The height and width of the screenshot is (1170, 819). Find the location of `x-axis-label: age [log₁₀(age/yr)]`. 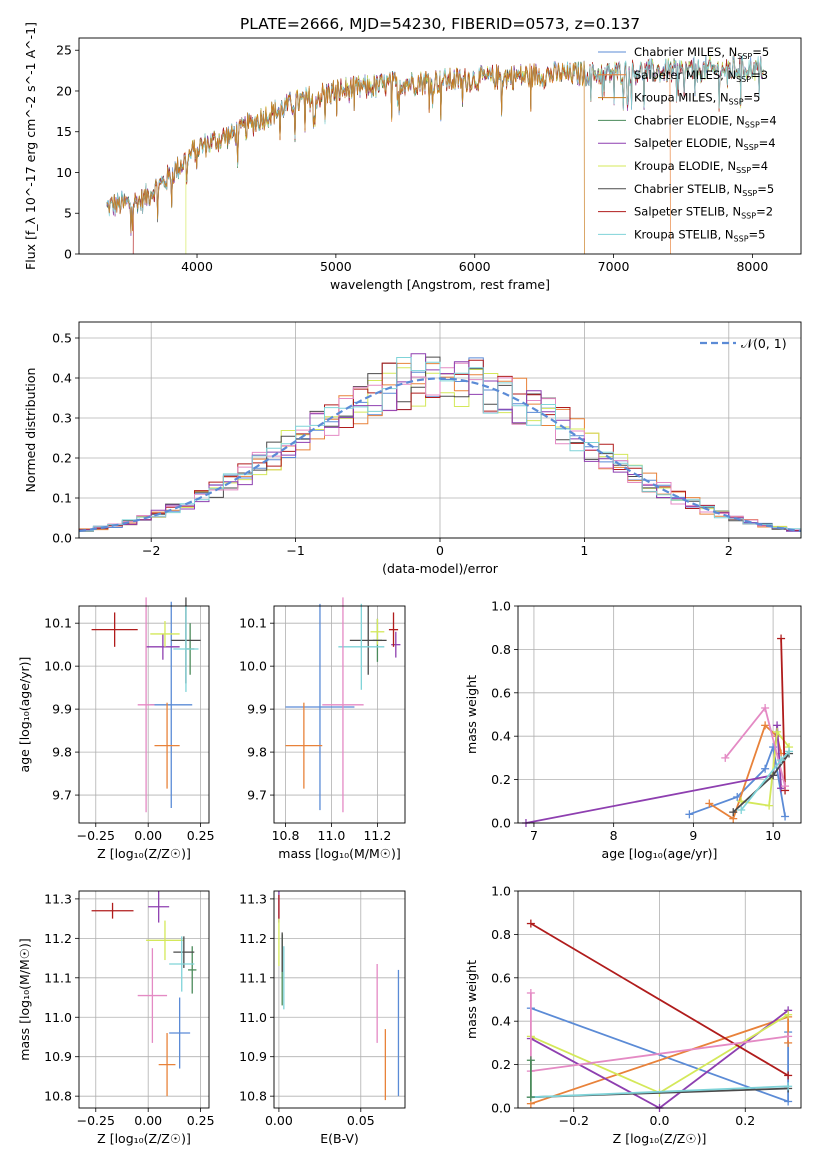

x-axis-label: age [log₁₀(age/yr)] is located at coordinates (660, 853).